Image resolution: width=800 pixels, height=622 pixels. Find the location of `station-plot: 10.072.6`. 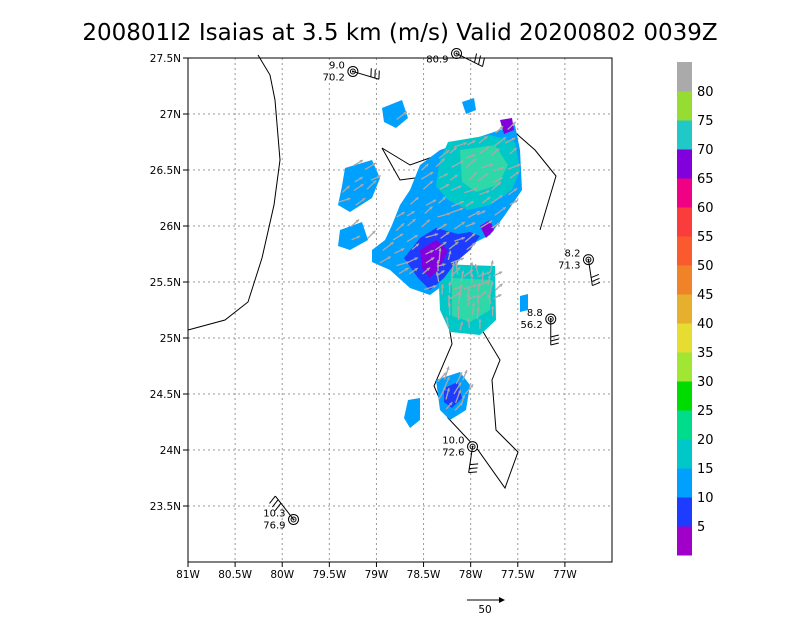

station-plot: 10.072.6 is located at coordinates (460, 454).